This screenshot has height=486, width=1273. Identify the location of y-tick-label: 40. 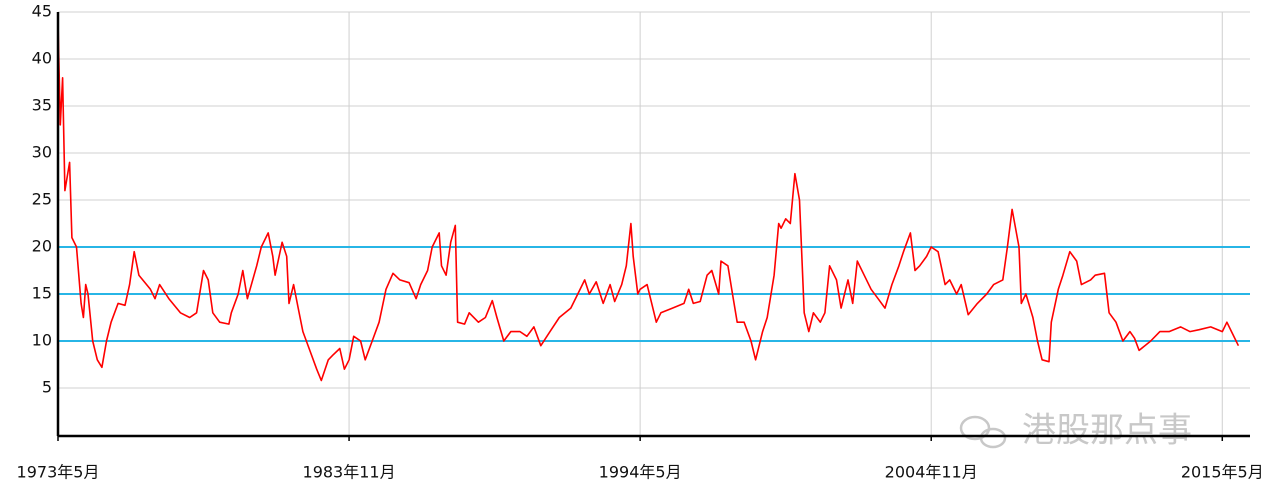
(42, 58).